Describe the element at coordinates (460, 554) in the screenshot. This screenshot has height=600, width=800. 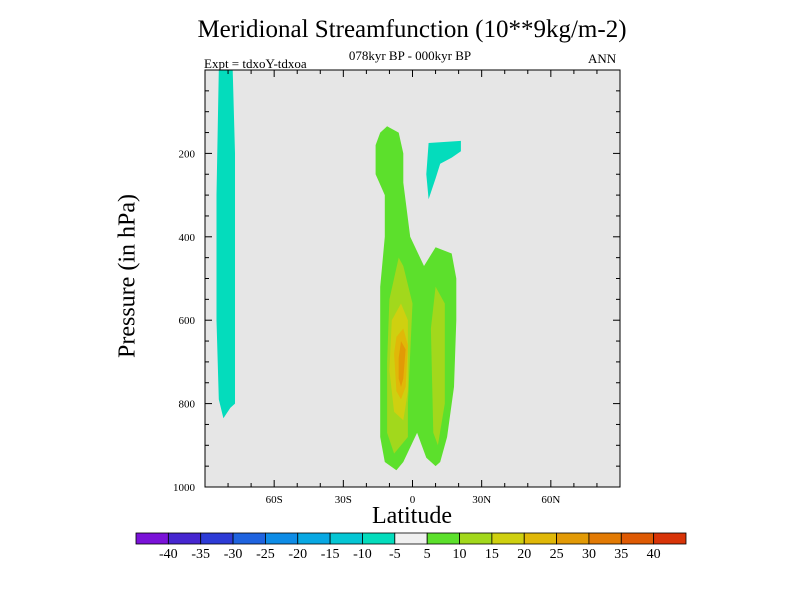
I see `colorbar-label: 10` at that location.